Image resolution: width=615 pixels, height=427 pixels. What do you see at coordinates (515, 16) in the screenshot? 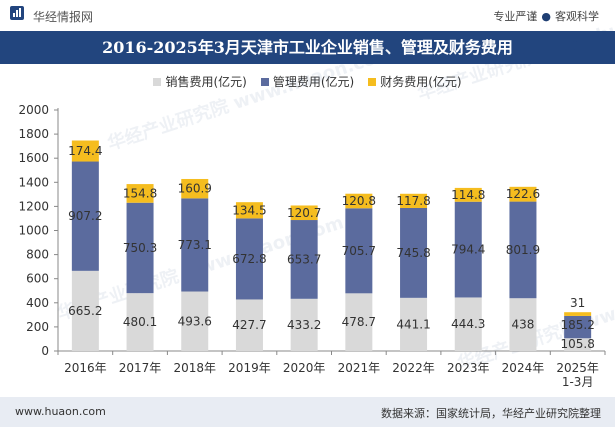
I see `slogan-left: 专业严谨` at bounding box center [515, 16].